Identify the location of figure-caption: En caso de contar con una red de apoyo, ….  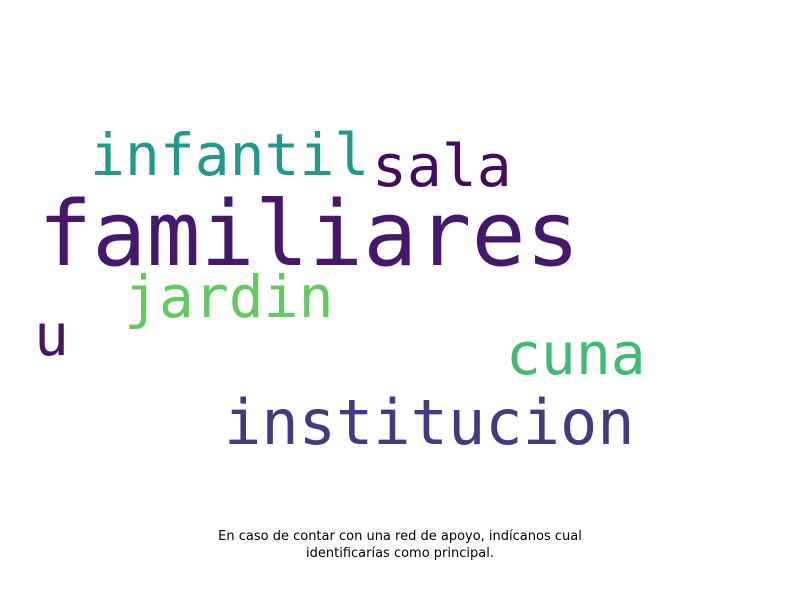
(400, 545).